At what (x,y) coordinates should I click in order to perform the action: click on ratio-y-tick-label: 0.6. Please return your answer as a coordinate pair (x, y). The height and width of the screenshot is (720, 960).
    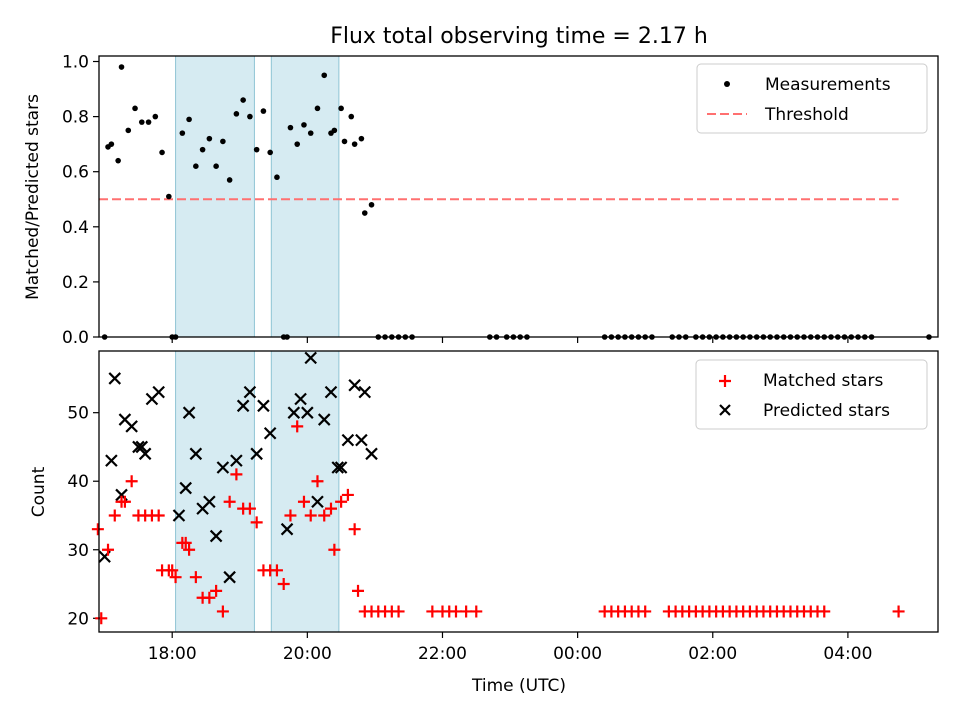
    Looking at the image, I should click on (75, 173).